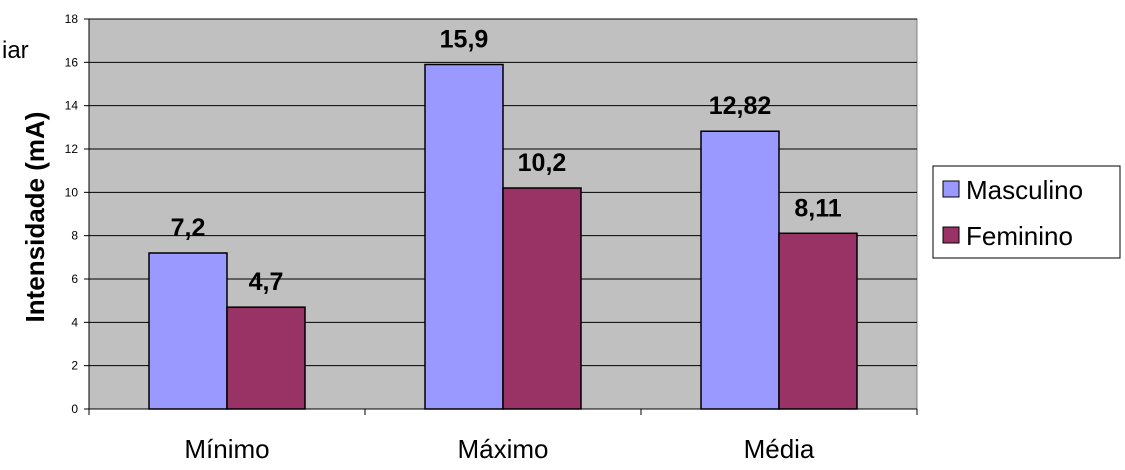 The image size is (1125, 470). I want to click on title-fragment: iar, so click(15, 50).